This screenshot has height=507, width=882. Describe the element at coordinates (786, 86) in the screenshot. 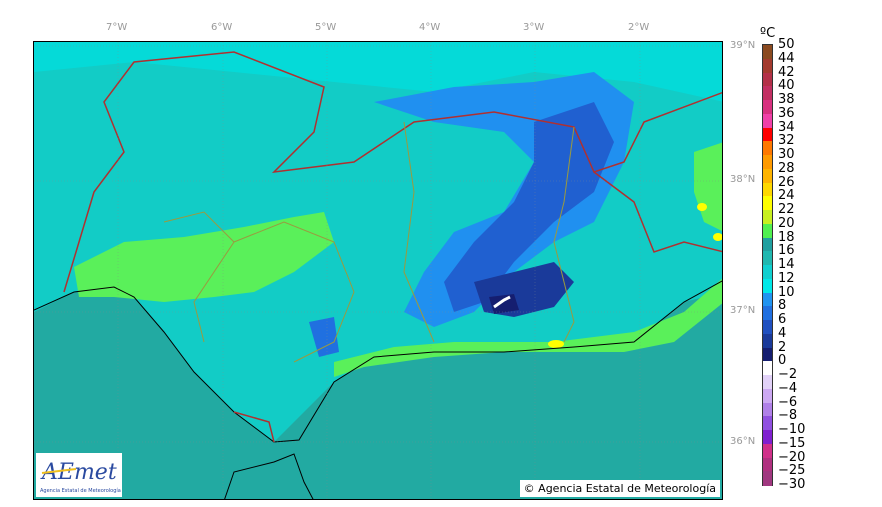

I see `colorbar-label: 40` at that location.